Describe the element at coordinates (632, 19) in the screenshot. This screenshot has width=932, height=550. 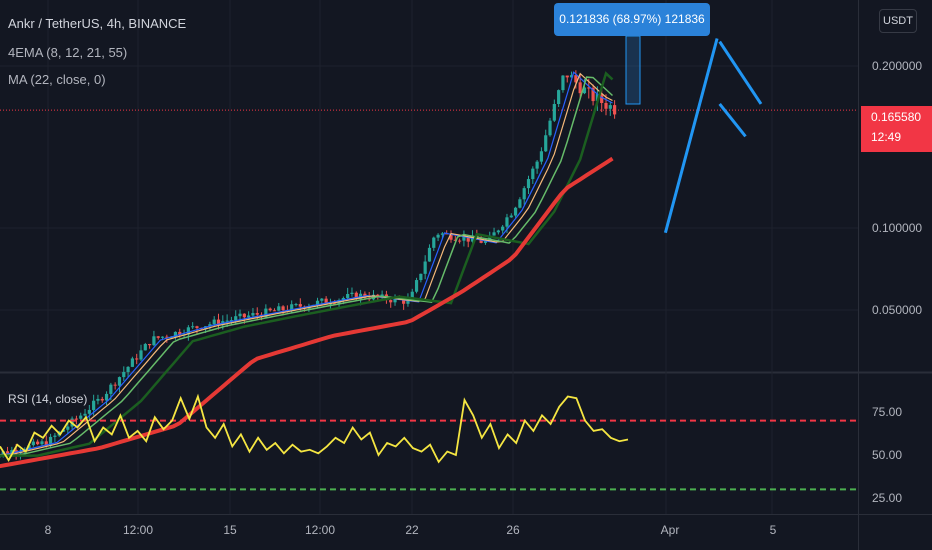
I see `measure-label: 0.121836 (68.97%) 121836` at that location.